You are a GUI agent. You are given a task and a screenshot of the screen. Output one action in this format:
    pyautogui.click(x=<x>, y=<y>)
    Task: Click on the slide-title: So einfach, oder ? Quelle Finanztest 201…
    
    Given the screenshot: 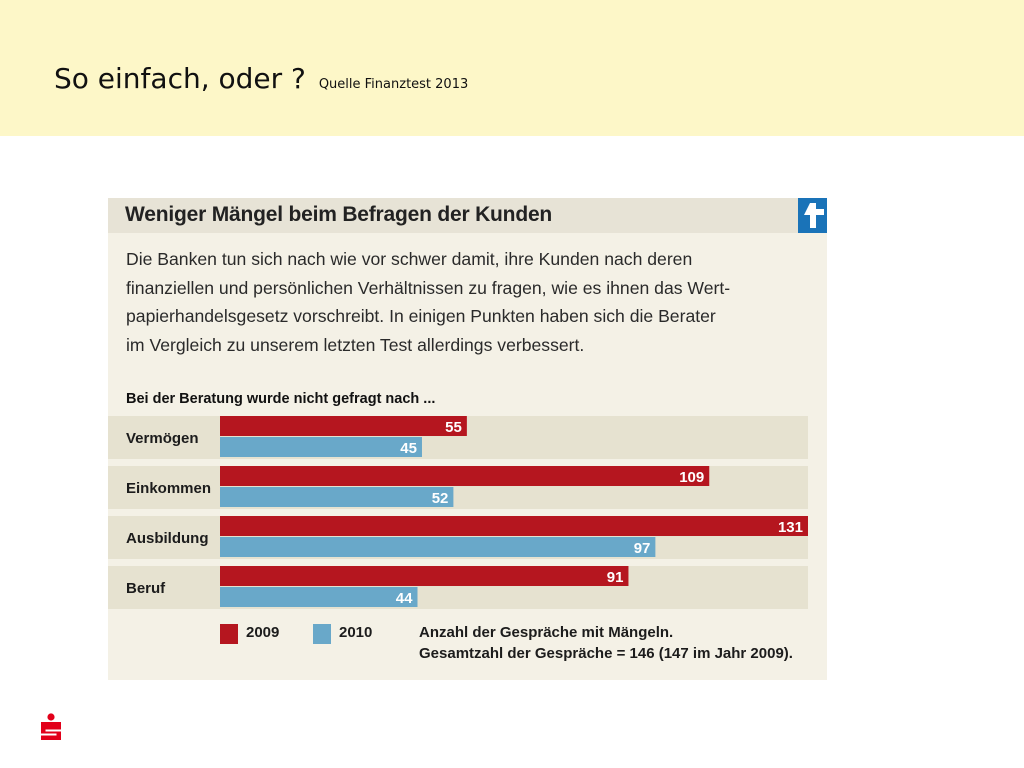 What is the action you would take?
    pyautogui.click(x=261, y=78)
    